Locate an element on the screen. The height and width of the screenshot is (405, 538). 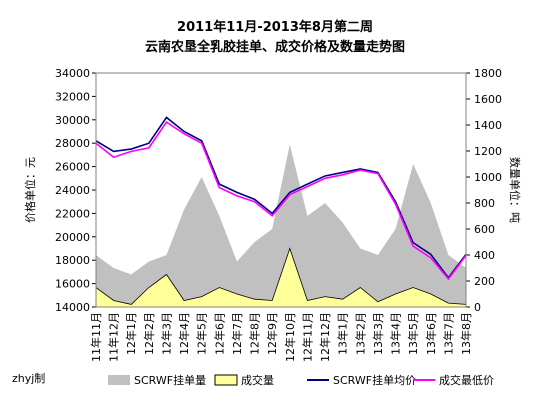
y-tick-label: 22000 is located at coordinates (72, 213).